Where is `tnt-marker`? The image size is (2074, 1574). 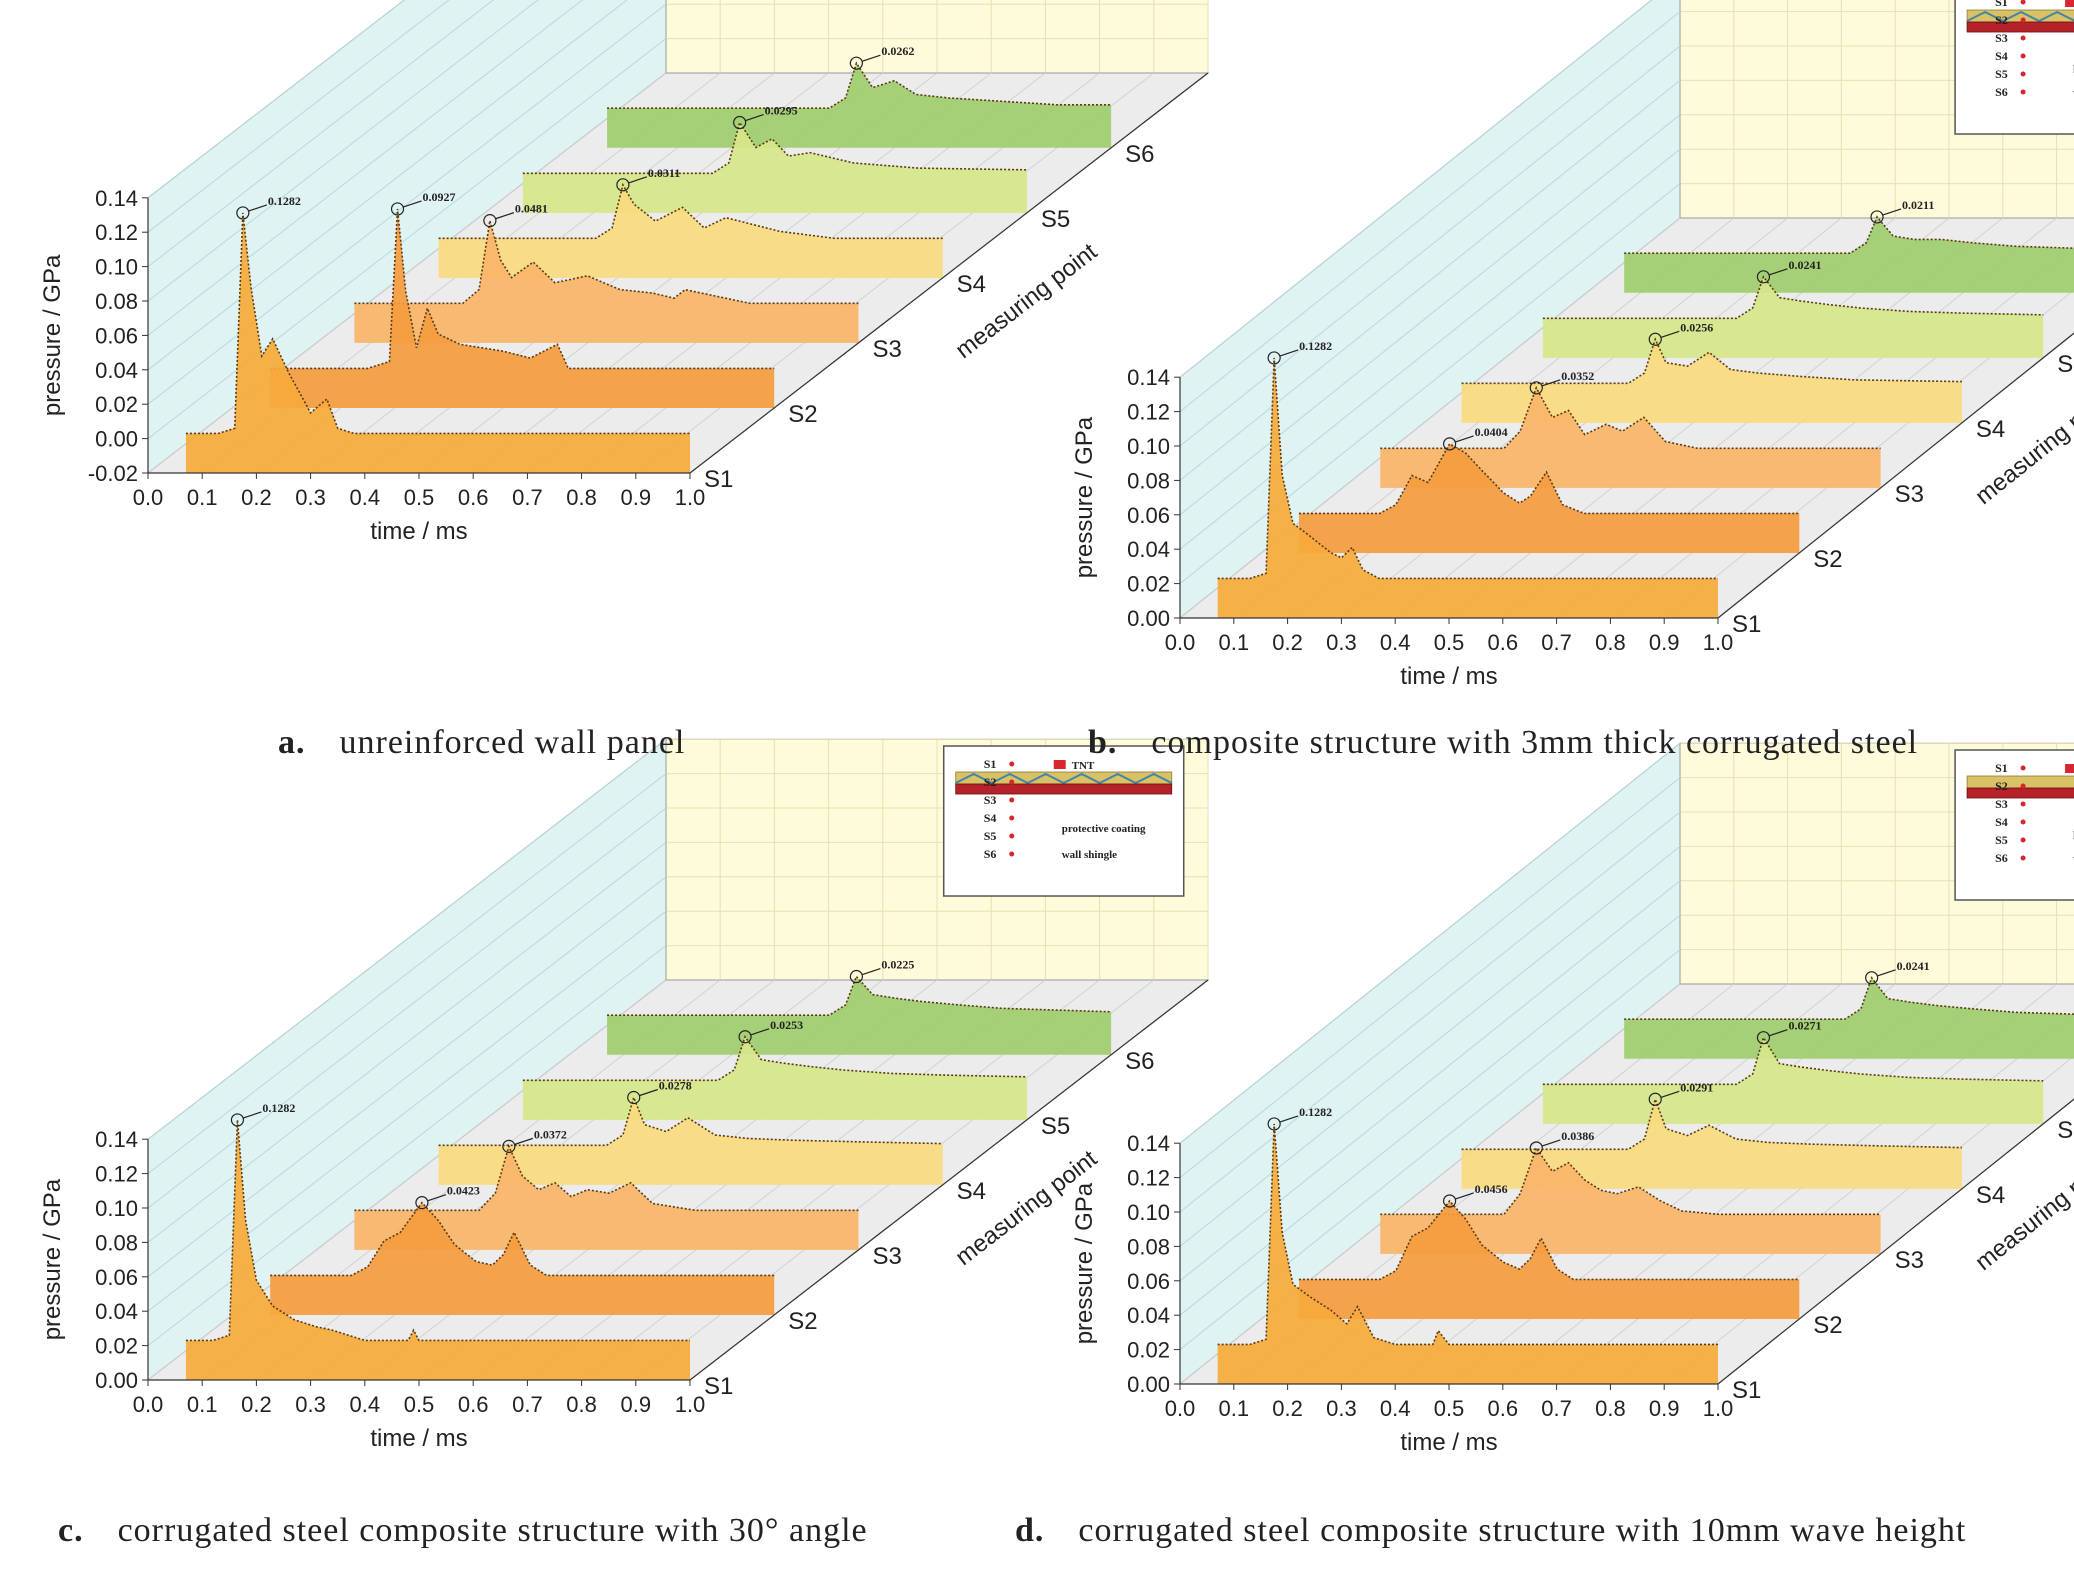
tnt-marker is located at coordinates (1059, 765).